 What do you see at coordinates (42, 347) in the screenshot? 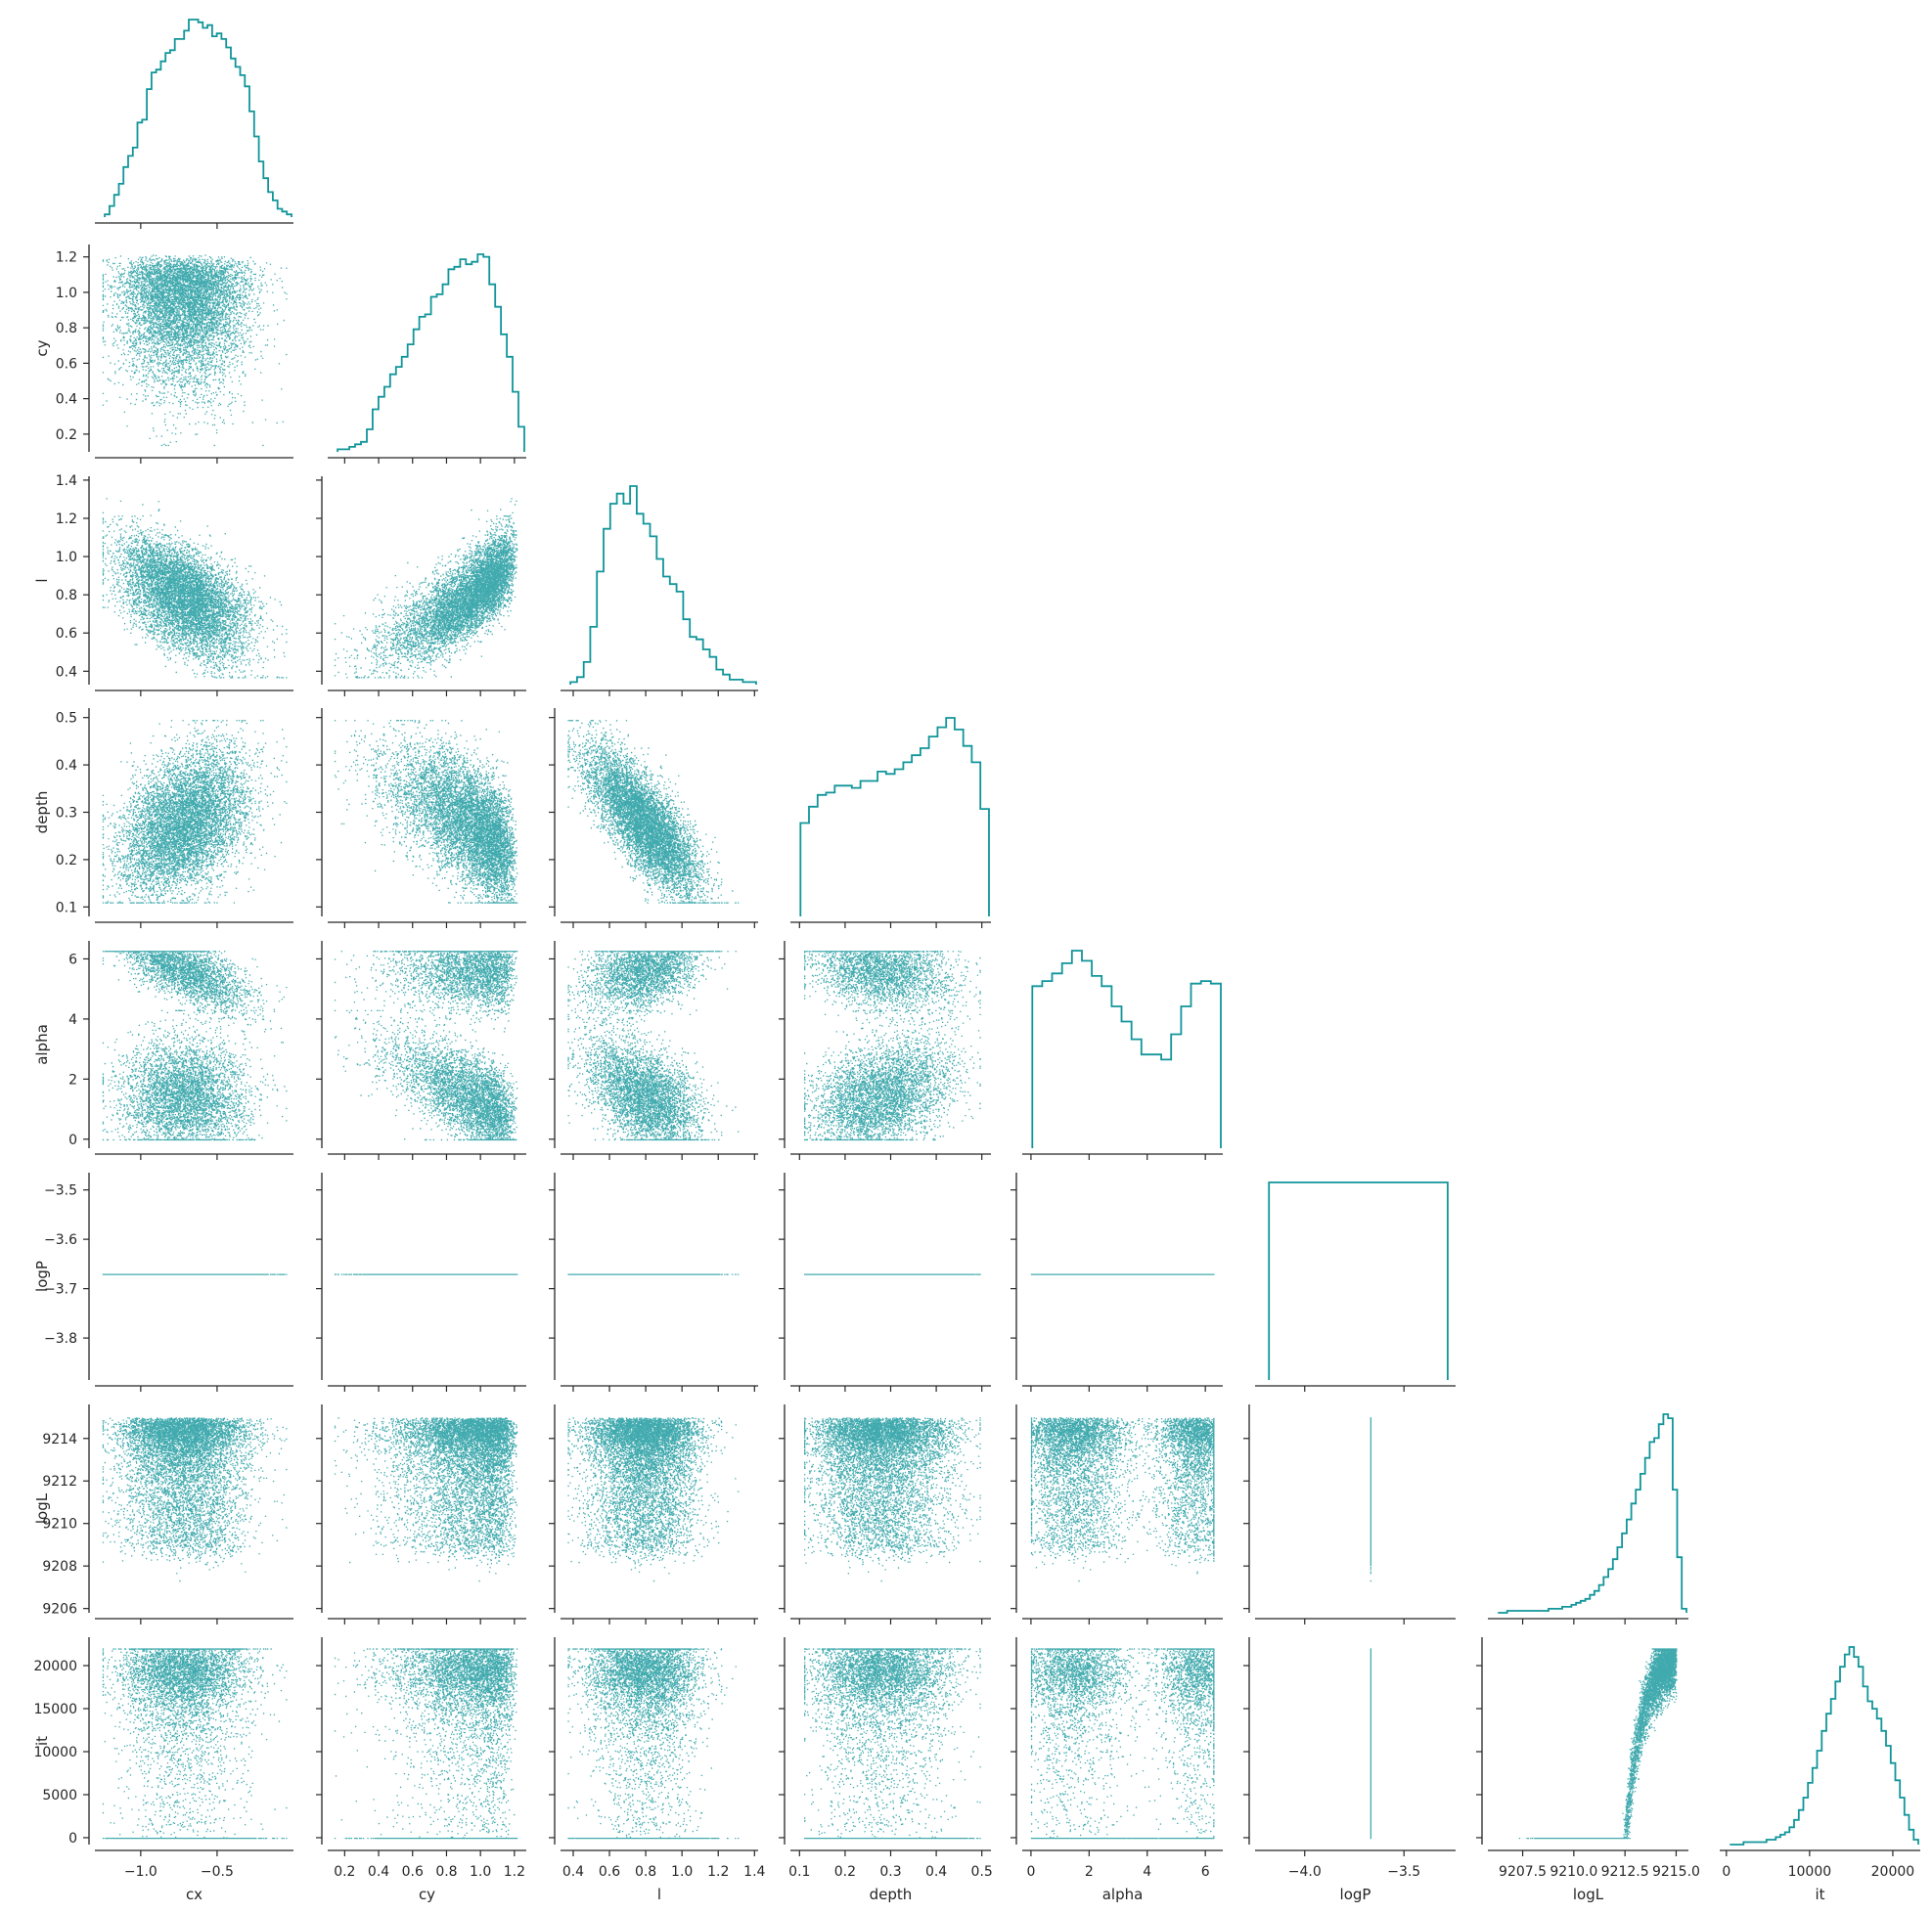
I see `y-axis-label-cy: cy` at bounding box center [42, 347].